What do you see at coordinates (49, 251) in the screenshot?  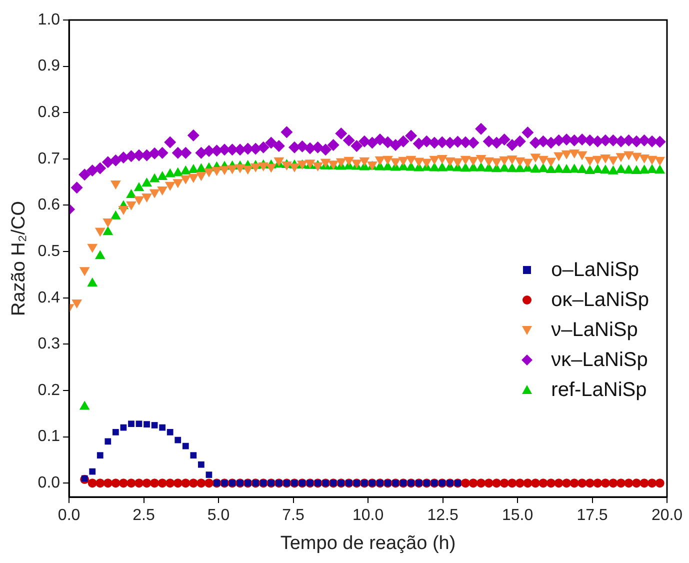 I see `y-tick-label: 0.5` at bounding box center [49, 251].